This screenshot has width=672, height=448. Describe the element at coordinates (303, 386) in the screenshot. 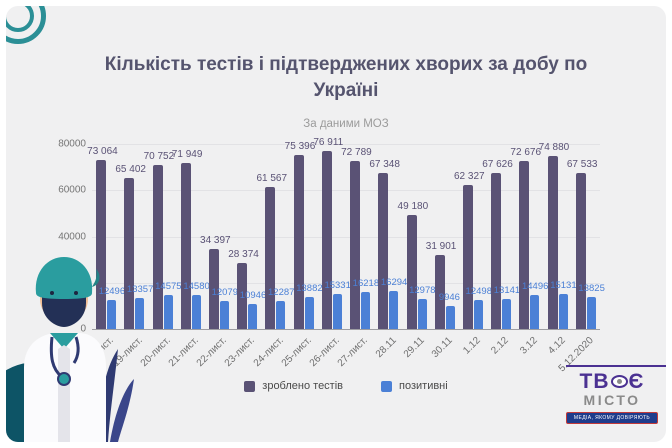

I see `legend-tests-label: зроблено тестів` at that location.